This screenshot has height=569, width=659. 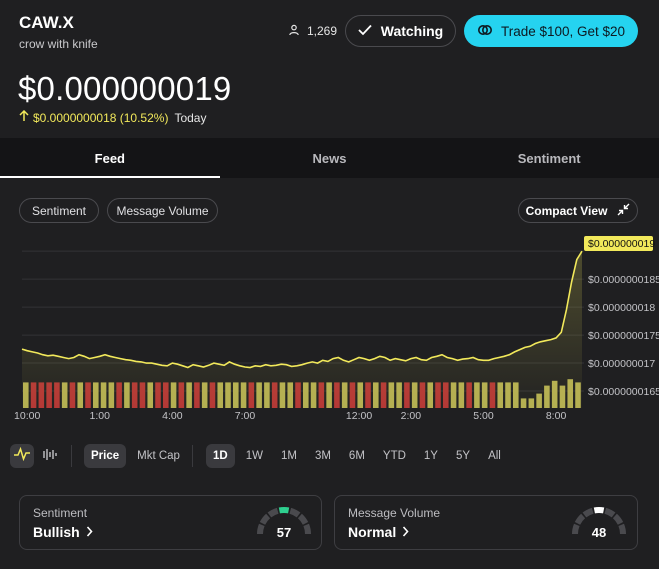 What do you see at coordinates (100, 416) in the screenshot?
I see `x-tick-label: 1:00` at bounding box center [100, 416].